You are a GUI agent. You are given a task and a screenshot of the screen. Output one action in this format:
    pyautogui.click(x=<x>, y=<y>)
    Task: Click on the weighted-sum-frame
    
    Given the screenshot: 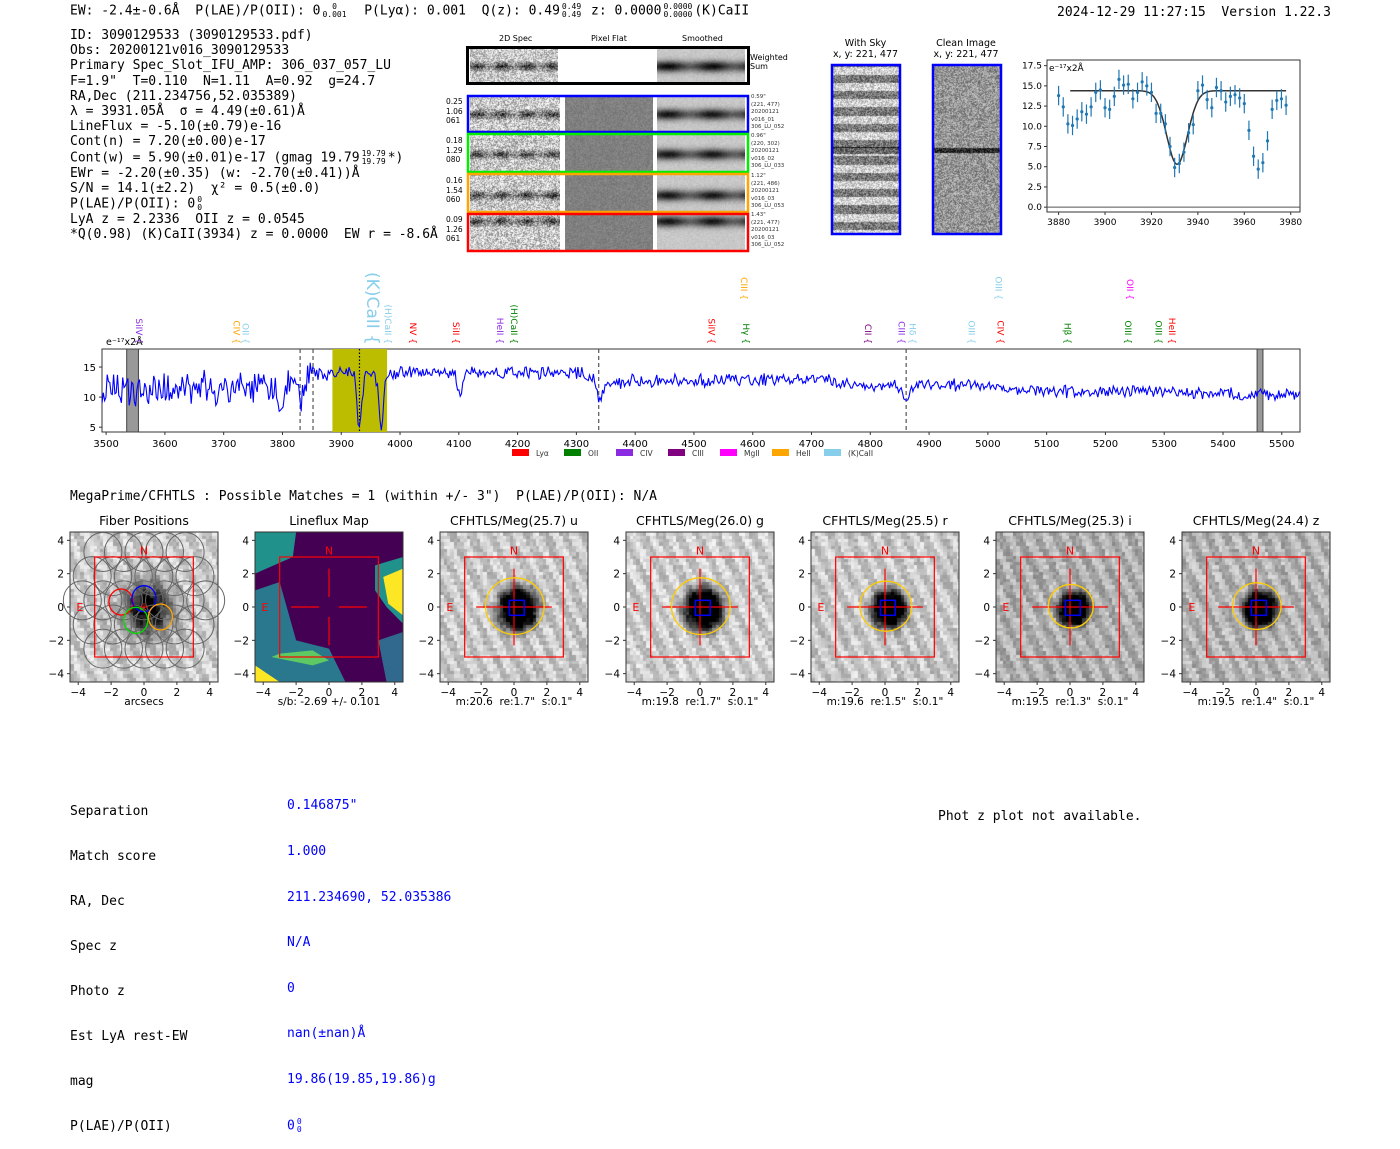 What is the action you would take?
    pyautogui.click(x=608, y=65)
    